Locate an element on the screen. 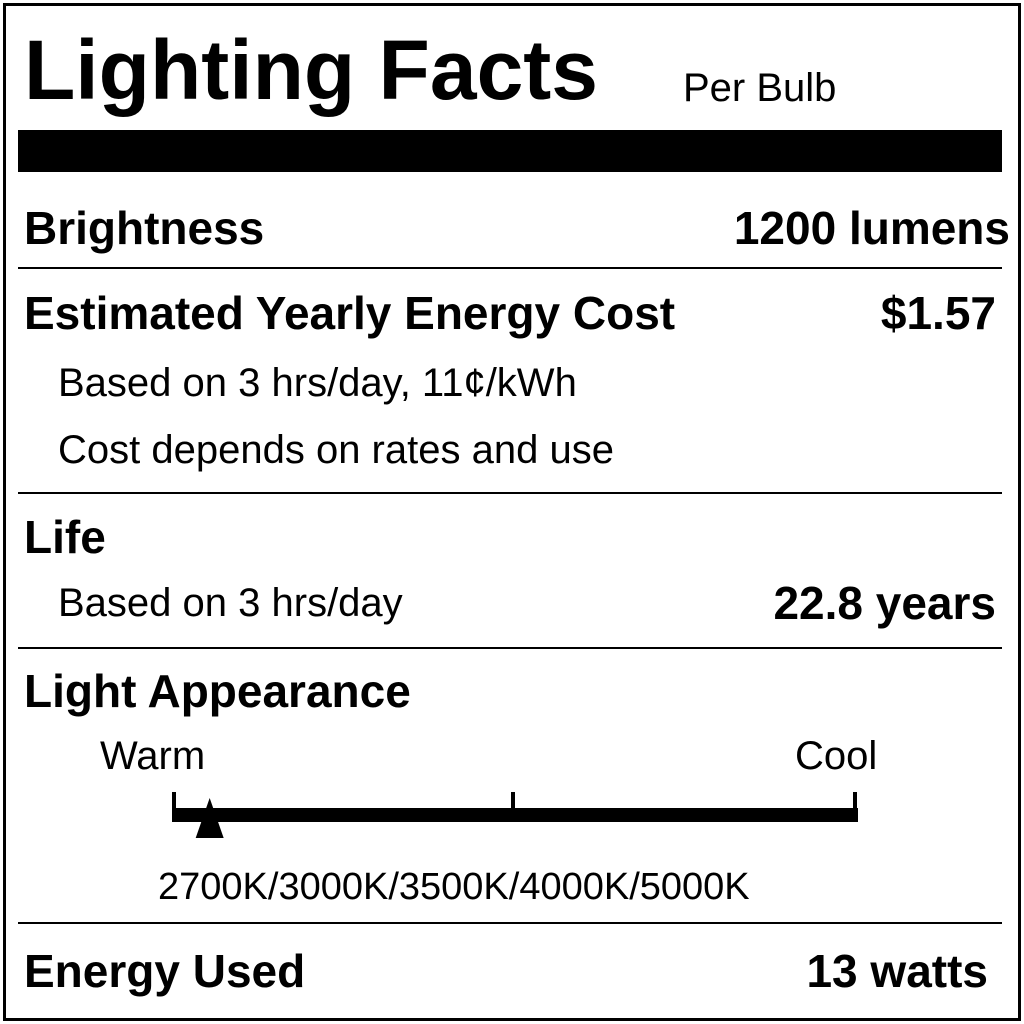 This screenshot has height=1024, width=1024. brightness-label: Brightness is located at coordinates (144, 228).